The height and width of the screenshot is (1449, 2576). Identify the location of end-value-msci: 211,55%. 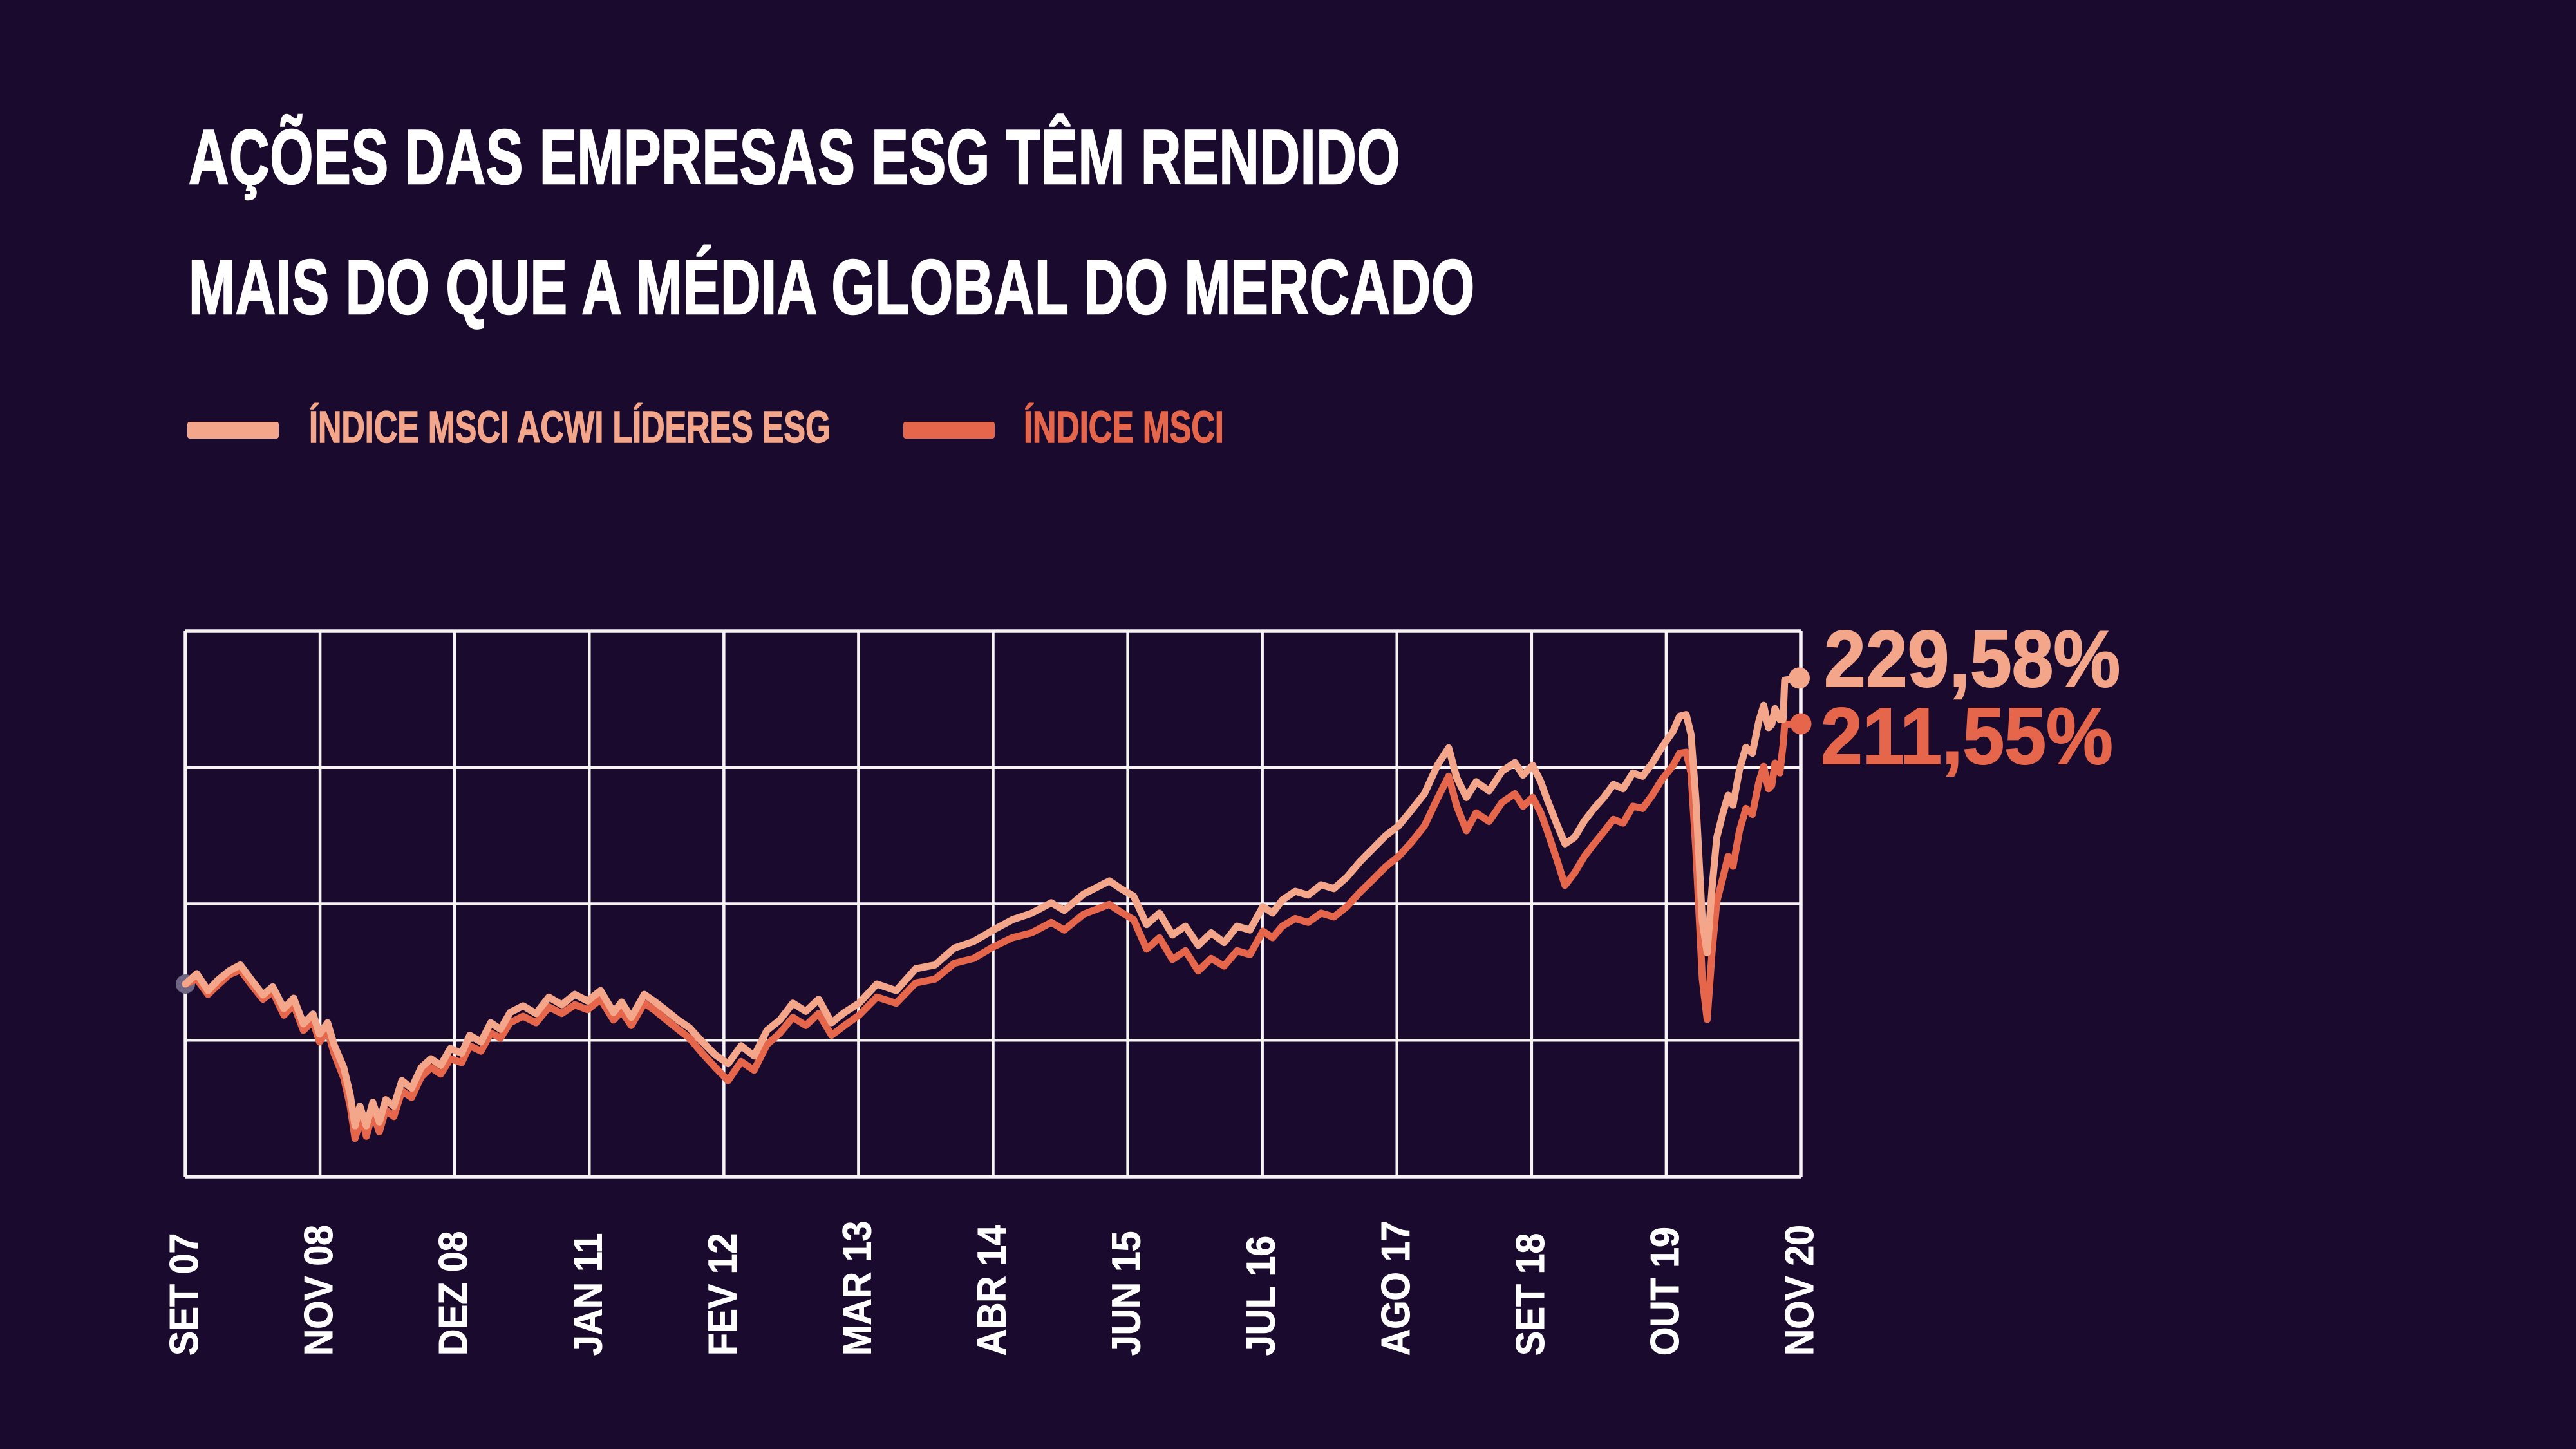
(1967, 737).